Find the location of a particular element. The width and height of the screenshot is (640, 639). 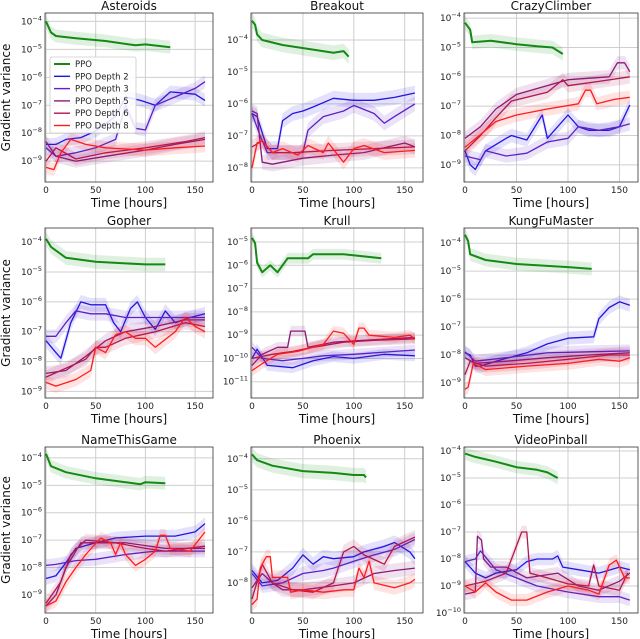

subplot-title: CrazyClimber is located at coordinates (551, 6).